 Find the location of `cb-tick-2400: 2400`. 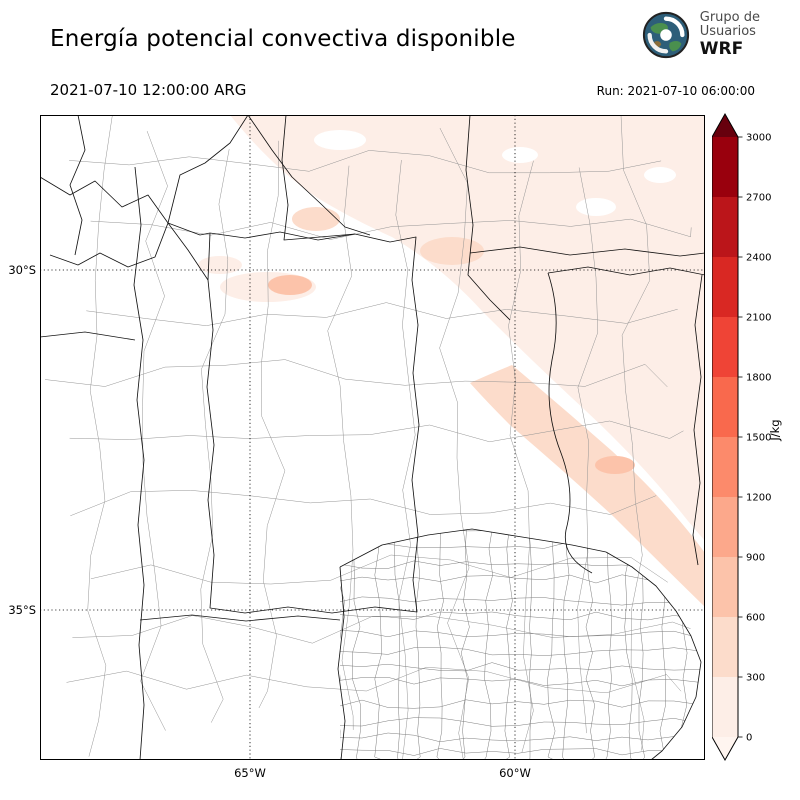

cb-tick-2400: 2400 is located at coordinates (758, 258).